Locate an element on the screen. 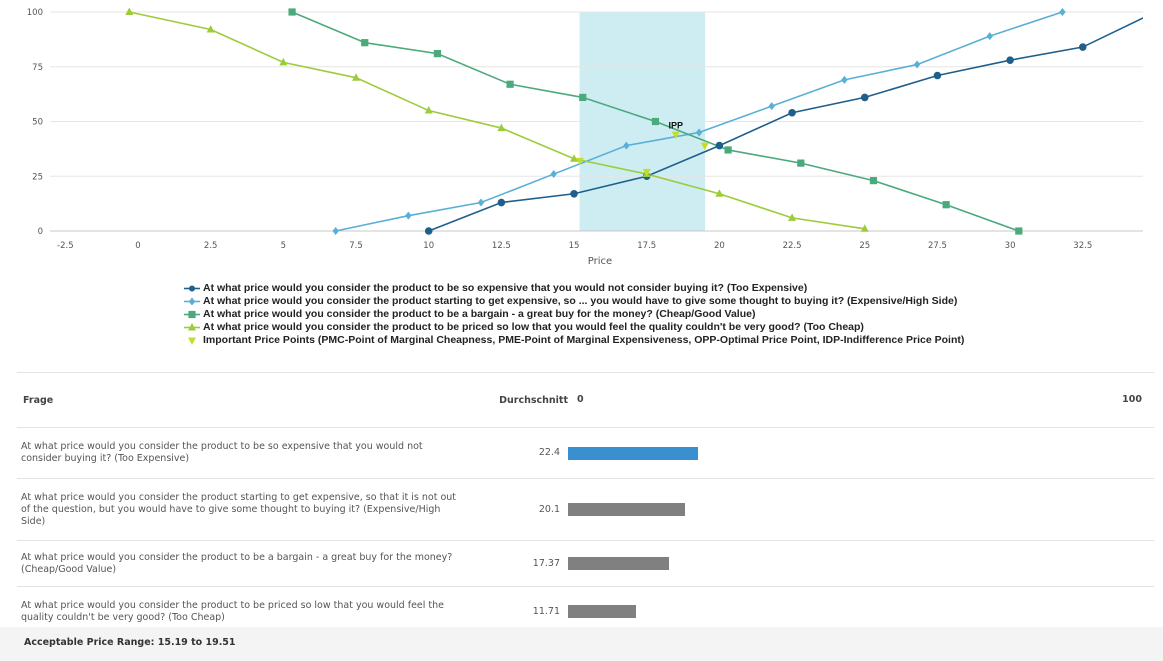 This screenshot has width=1163, height=661. x-tick-label: 20 is located at coordinates (719, 246).